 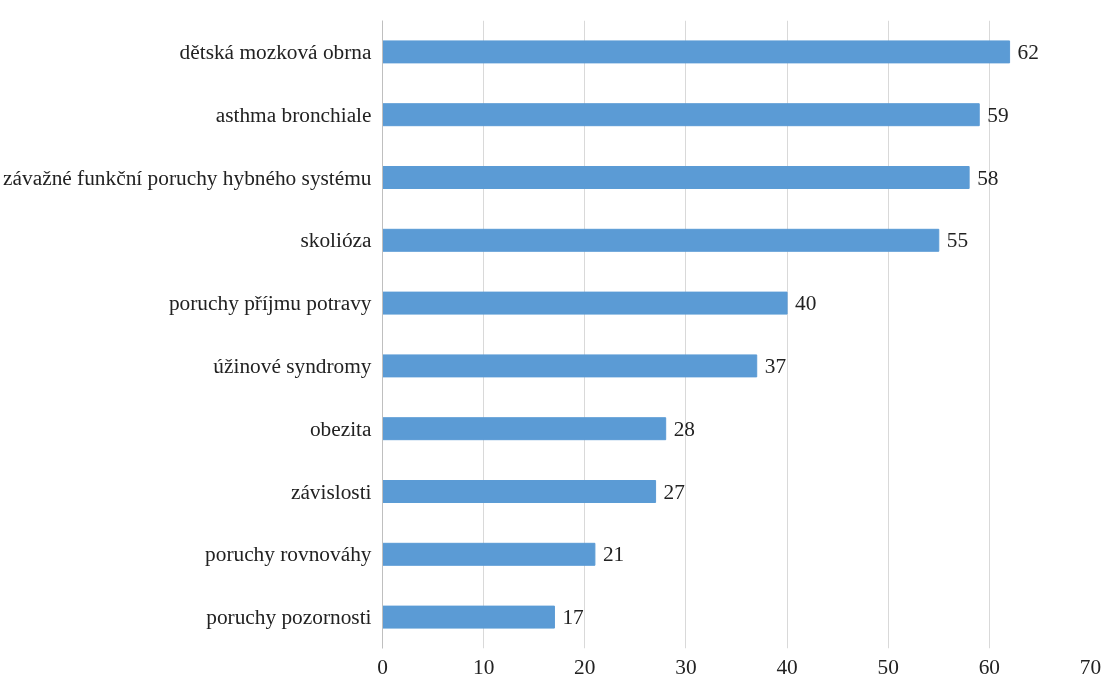 What do you see at coordinates (293, 114) in the screenshot?
I see `y-tick-label: asthma bronchiale` at bounding box center [293, 114].